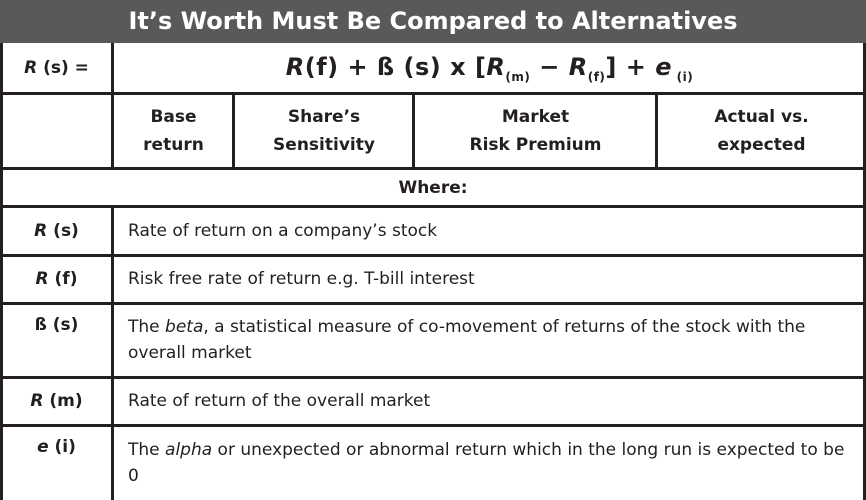 This screenshot has height=500, width=866. What do you see at coordinates (295, 66) in the screenshot?
I see `formula-rf-symbol: R` at bounding box center [295, 66].